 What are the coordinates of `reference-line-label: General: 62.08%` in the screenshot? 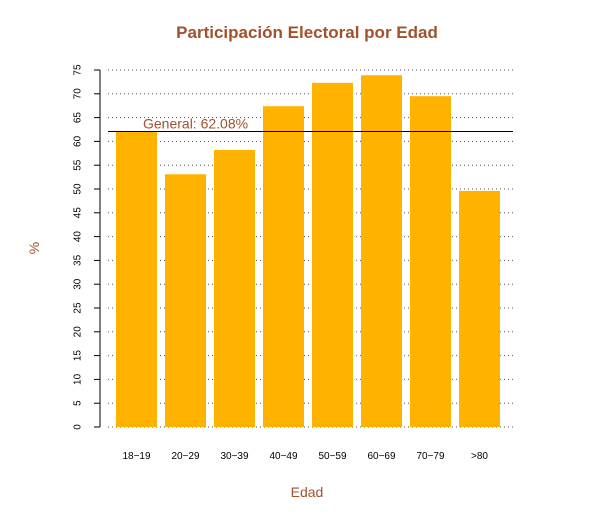 It's located at (195, 123).